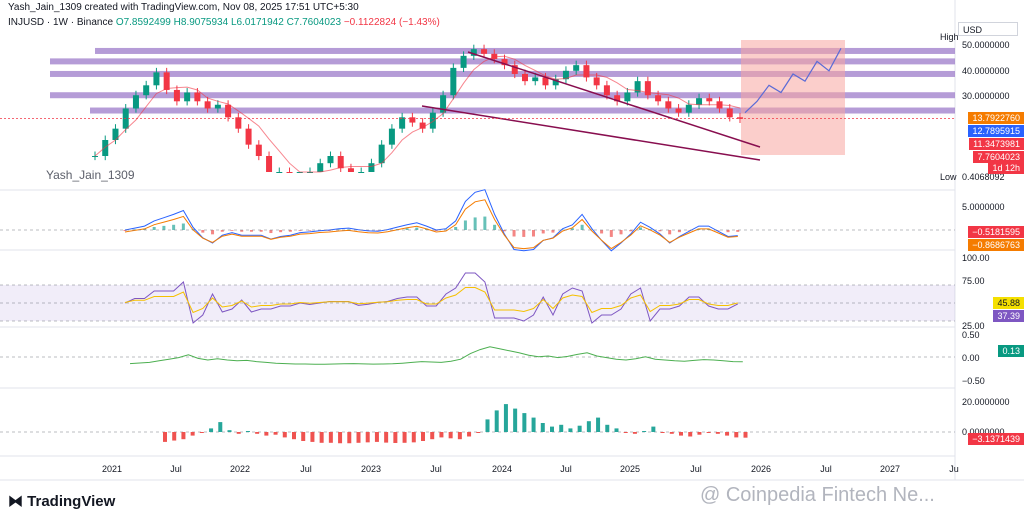 The image size is (1024, 521). What do you see at coordinates (996, 245) in the screenshot?
I see `macd-tag-2: −0.8686763` at bounding box center [996, 245].